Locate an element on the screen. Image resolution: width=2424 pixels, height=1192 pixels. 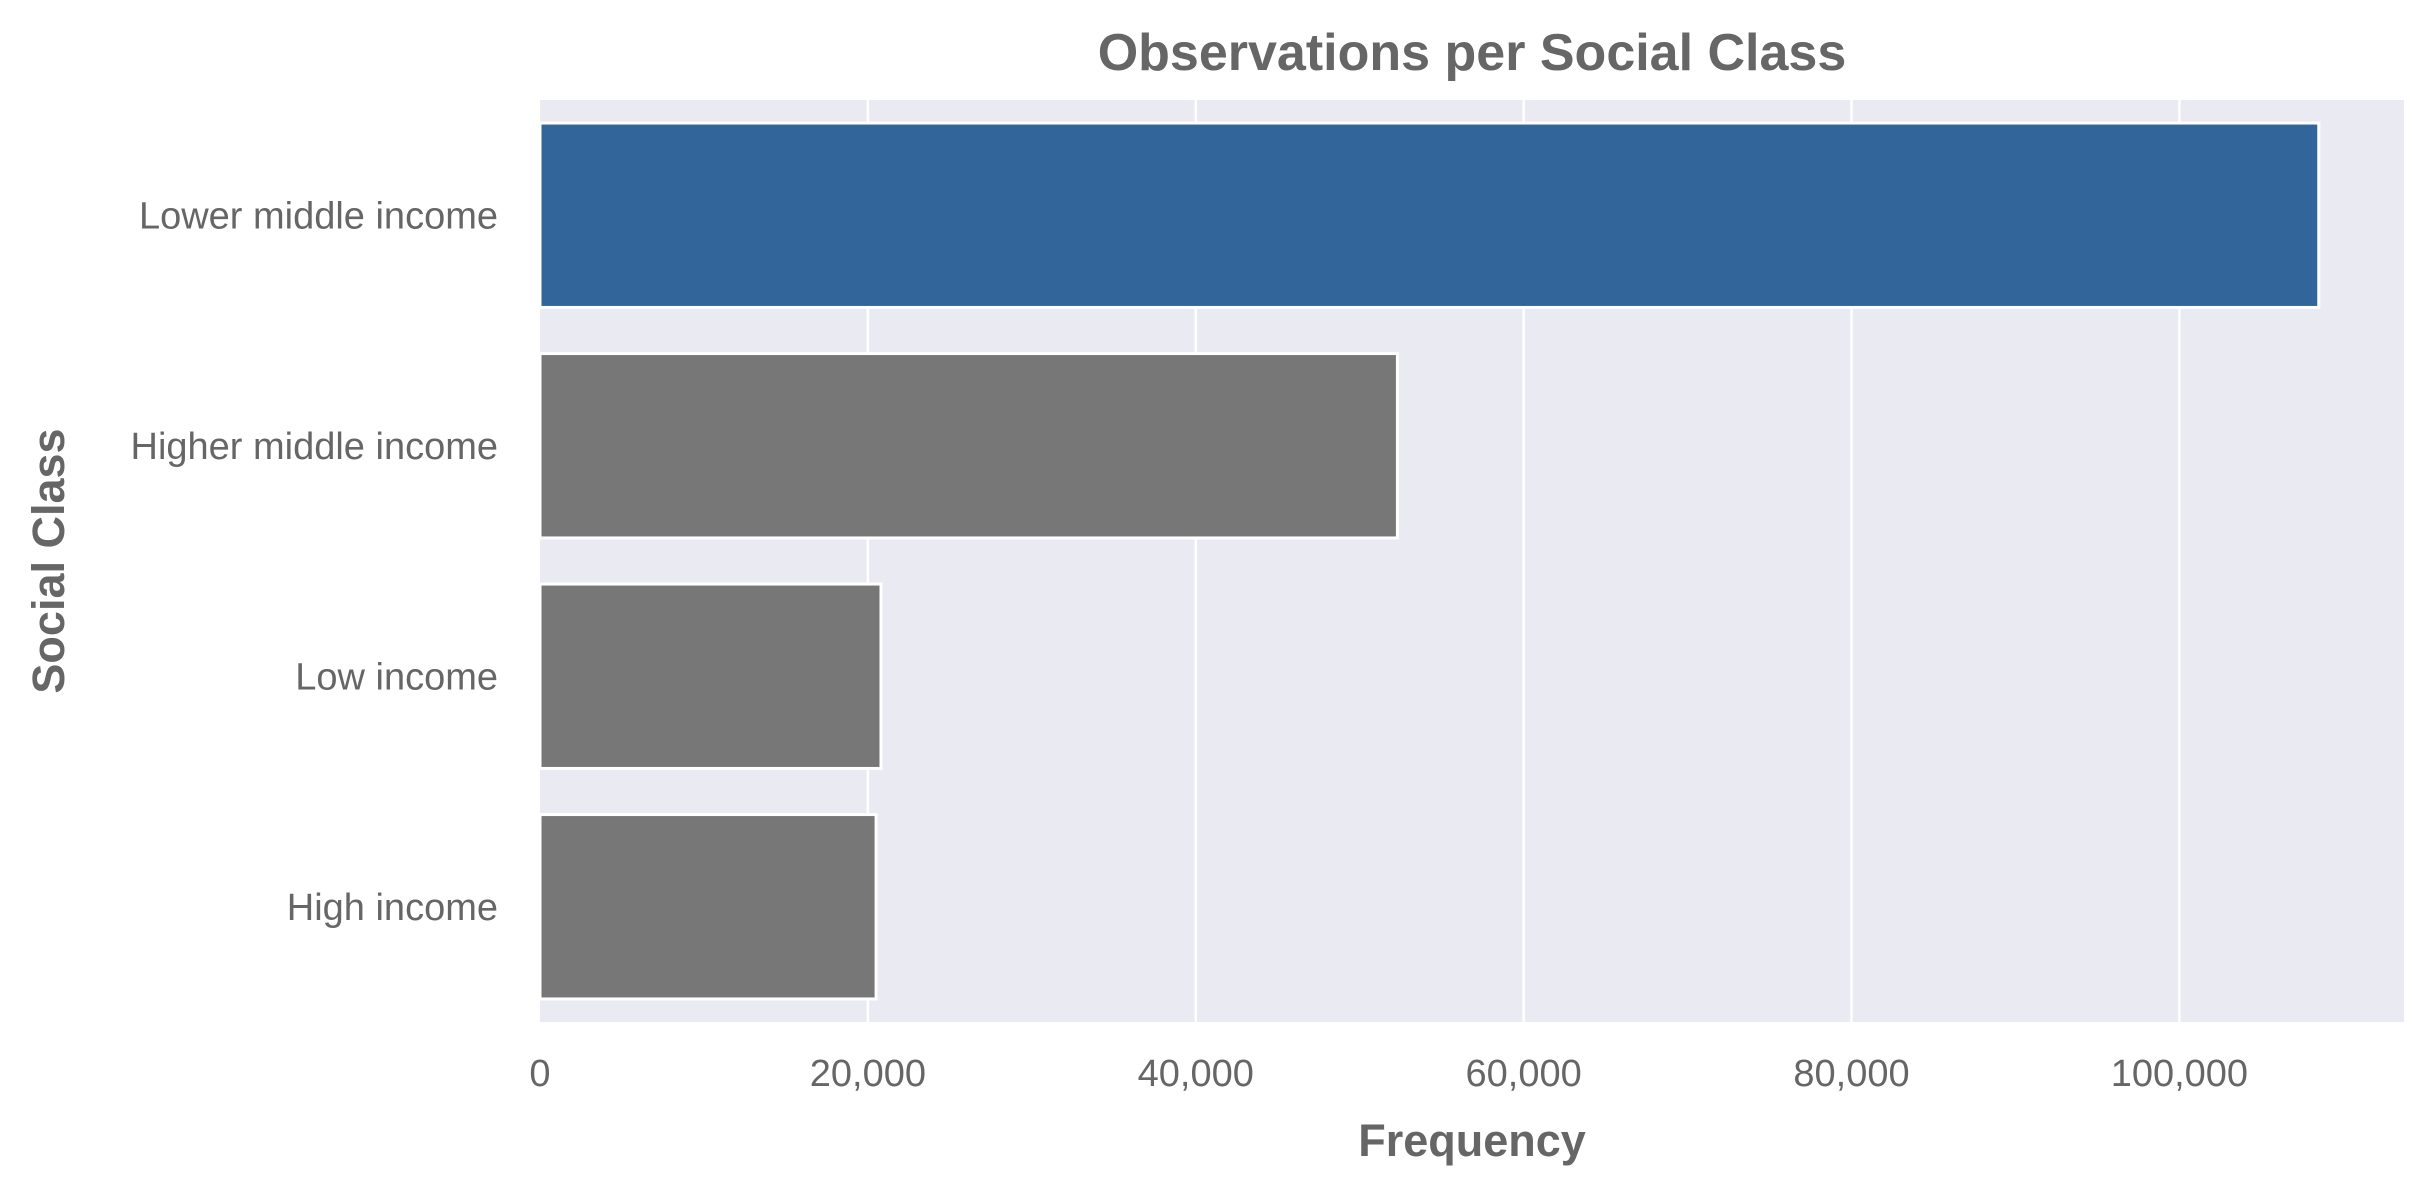
y-tick-label-4: High income is located at coordinates (392, 908).